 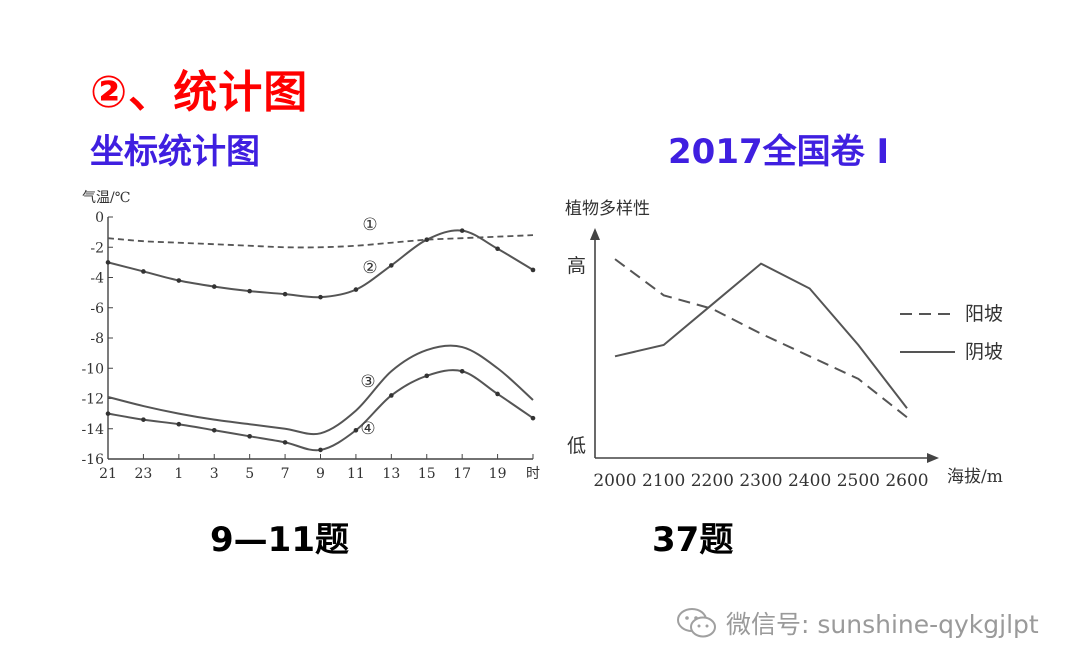 What do you see at coordinates (462, 474) in the screenshot?
I see `x-tick-label: 17` at bounding box center [462, 474].